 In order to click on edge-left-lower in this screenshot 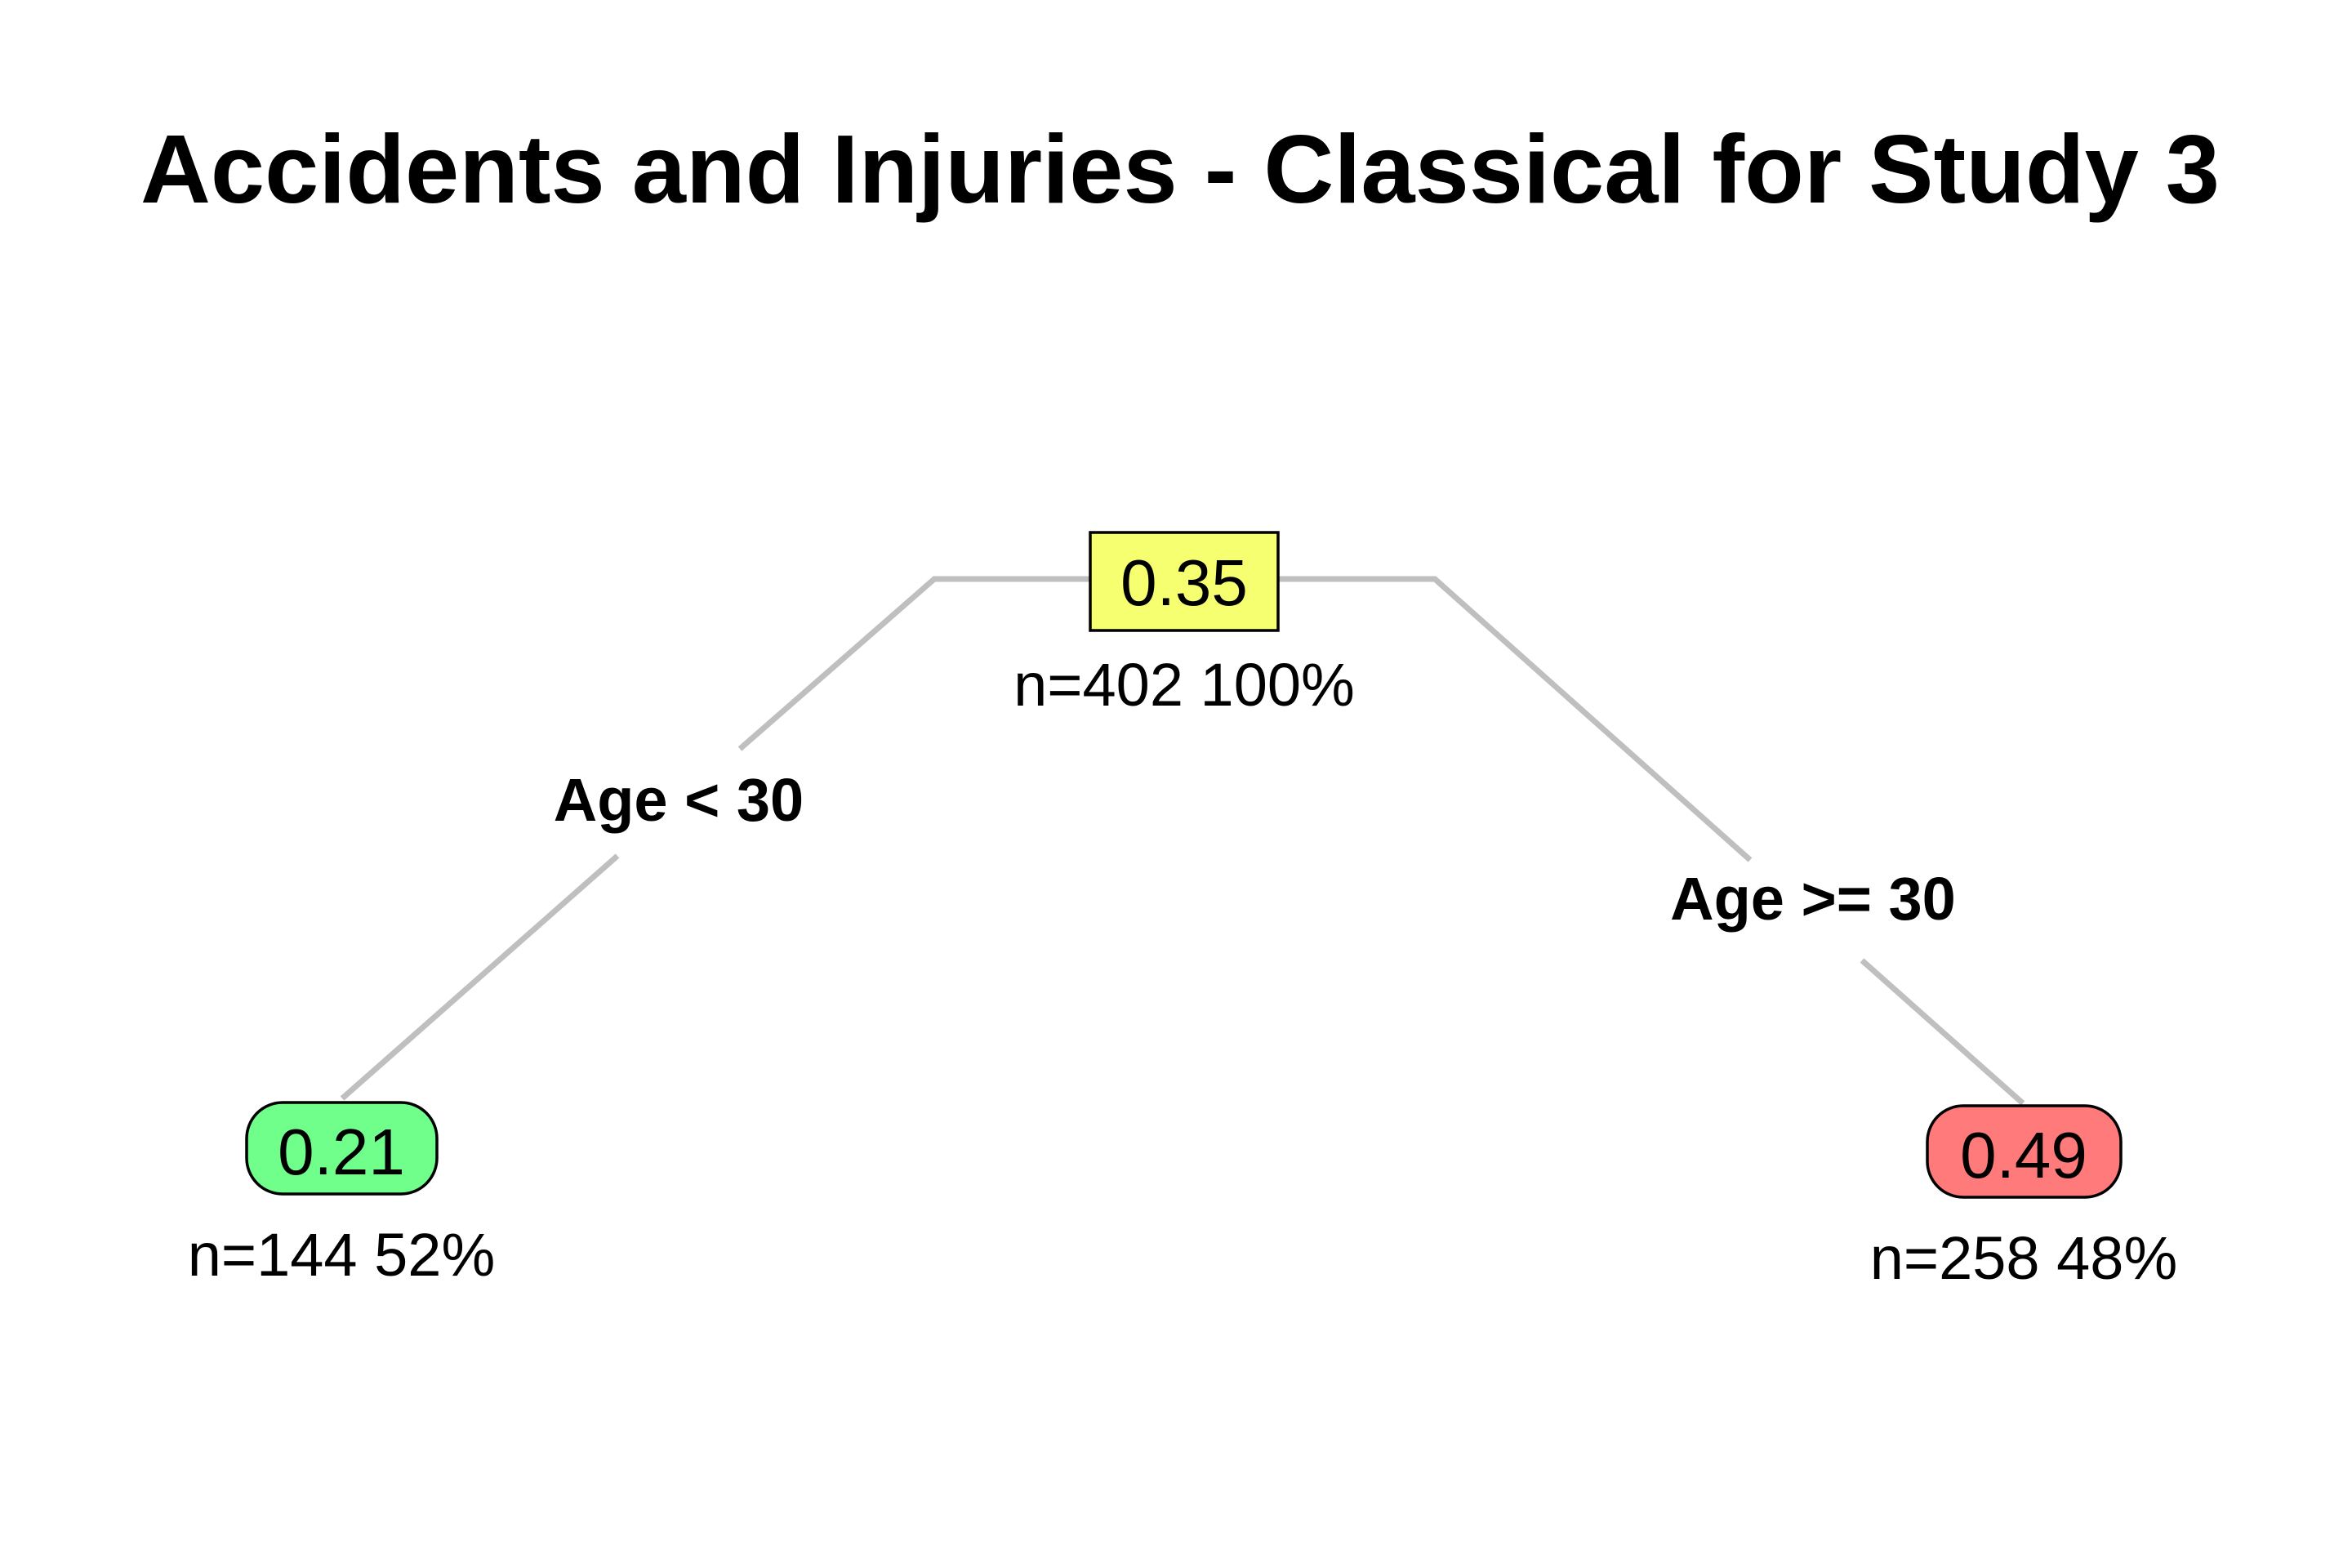, I will do `click(480, 977)`.